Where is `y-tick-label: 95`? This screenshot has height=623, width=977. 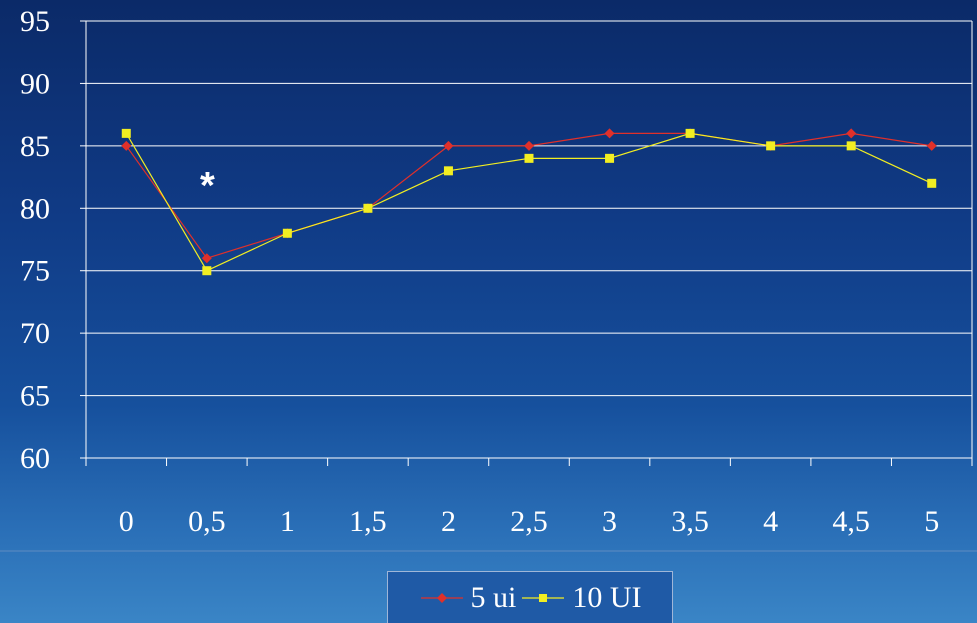
y-tick-label: 95 is located at coordinates (35, 21).